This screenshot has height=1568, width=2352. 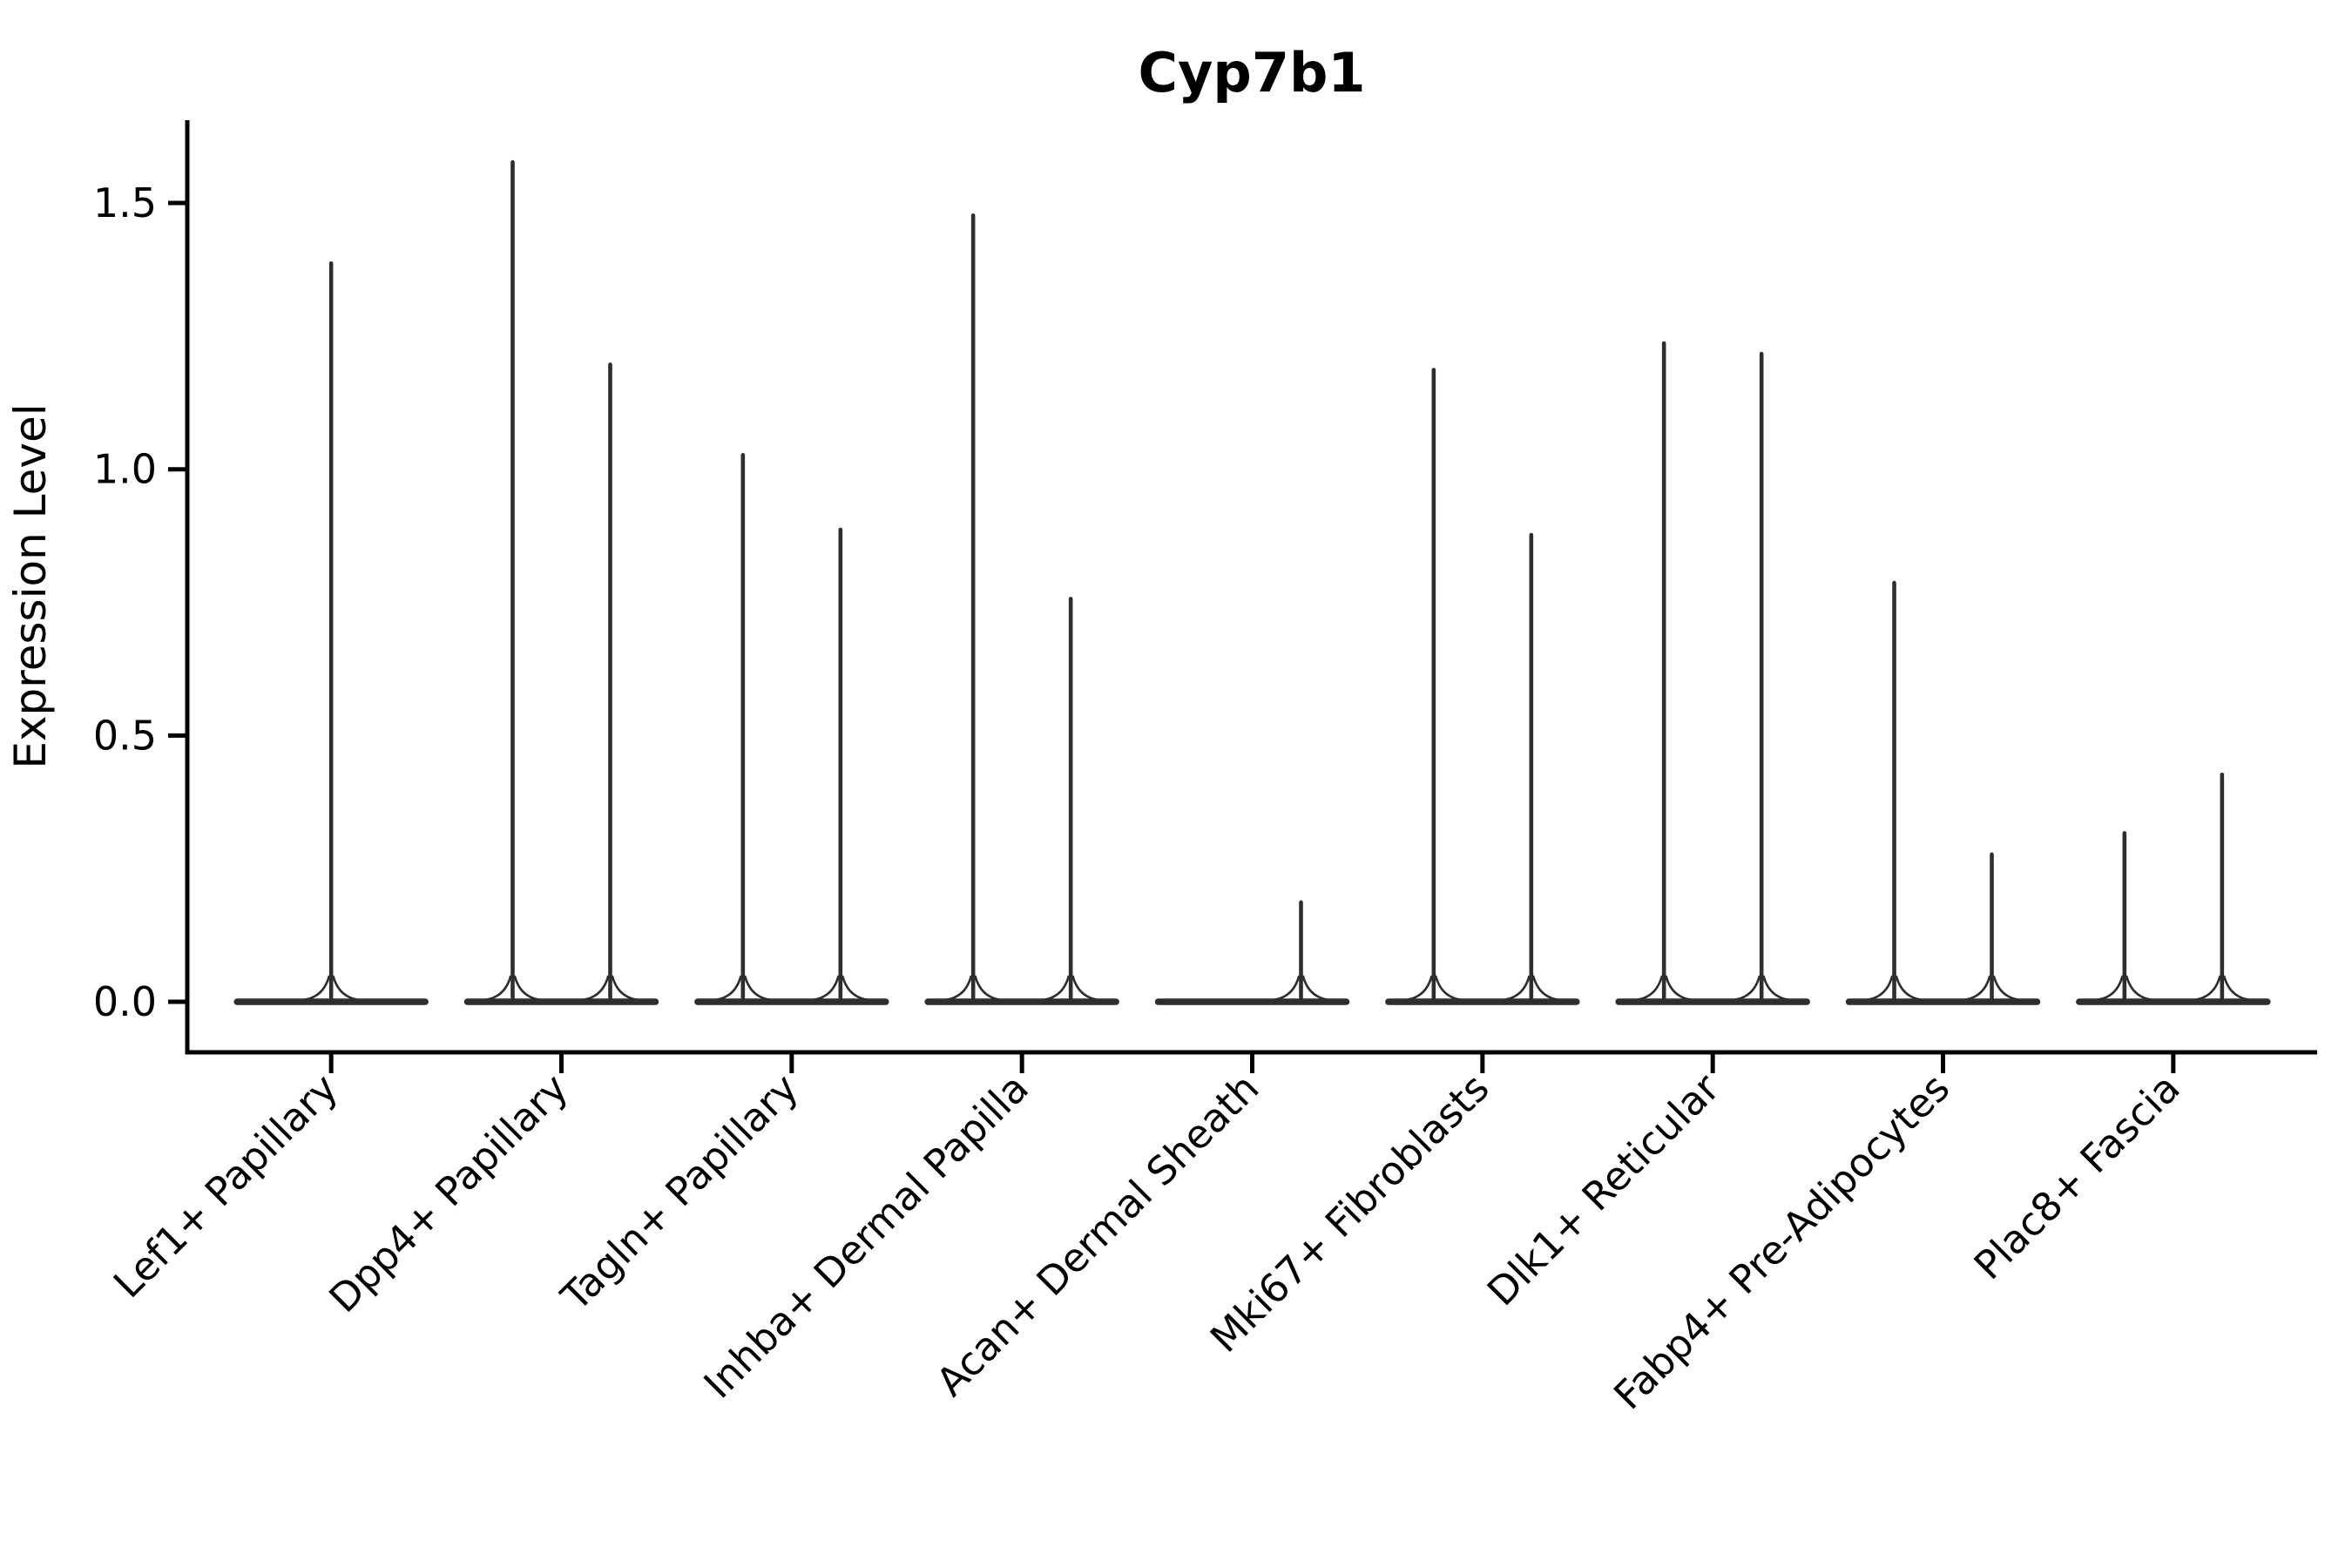 I want to click on y-tick-group: 0.0 0.5 1.0 1.5, so click(x=140, y=602).